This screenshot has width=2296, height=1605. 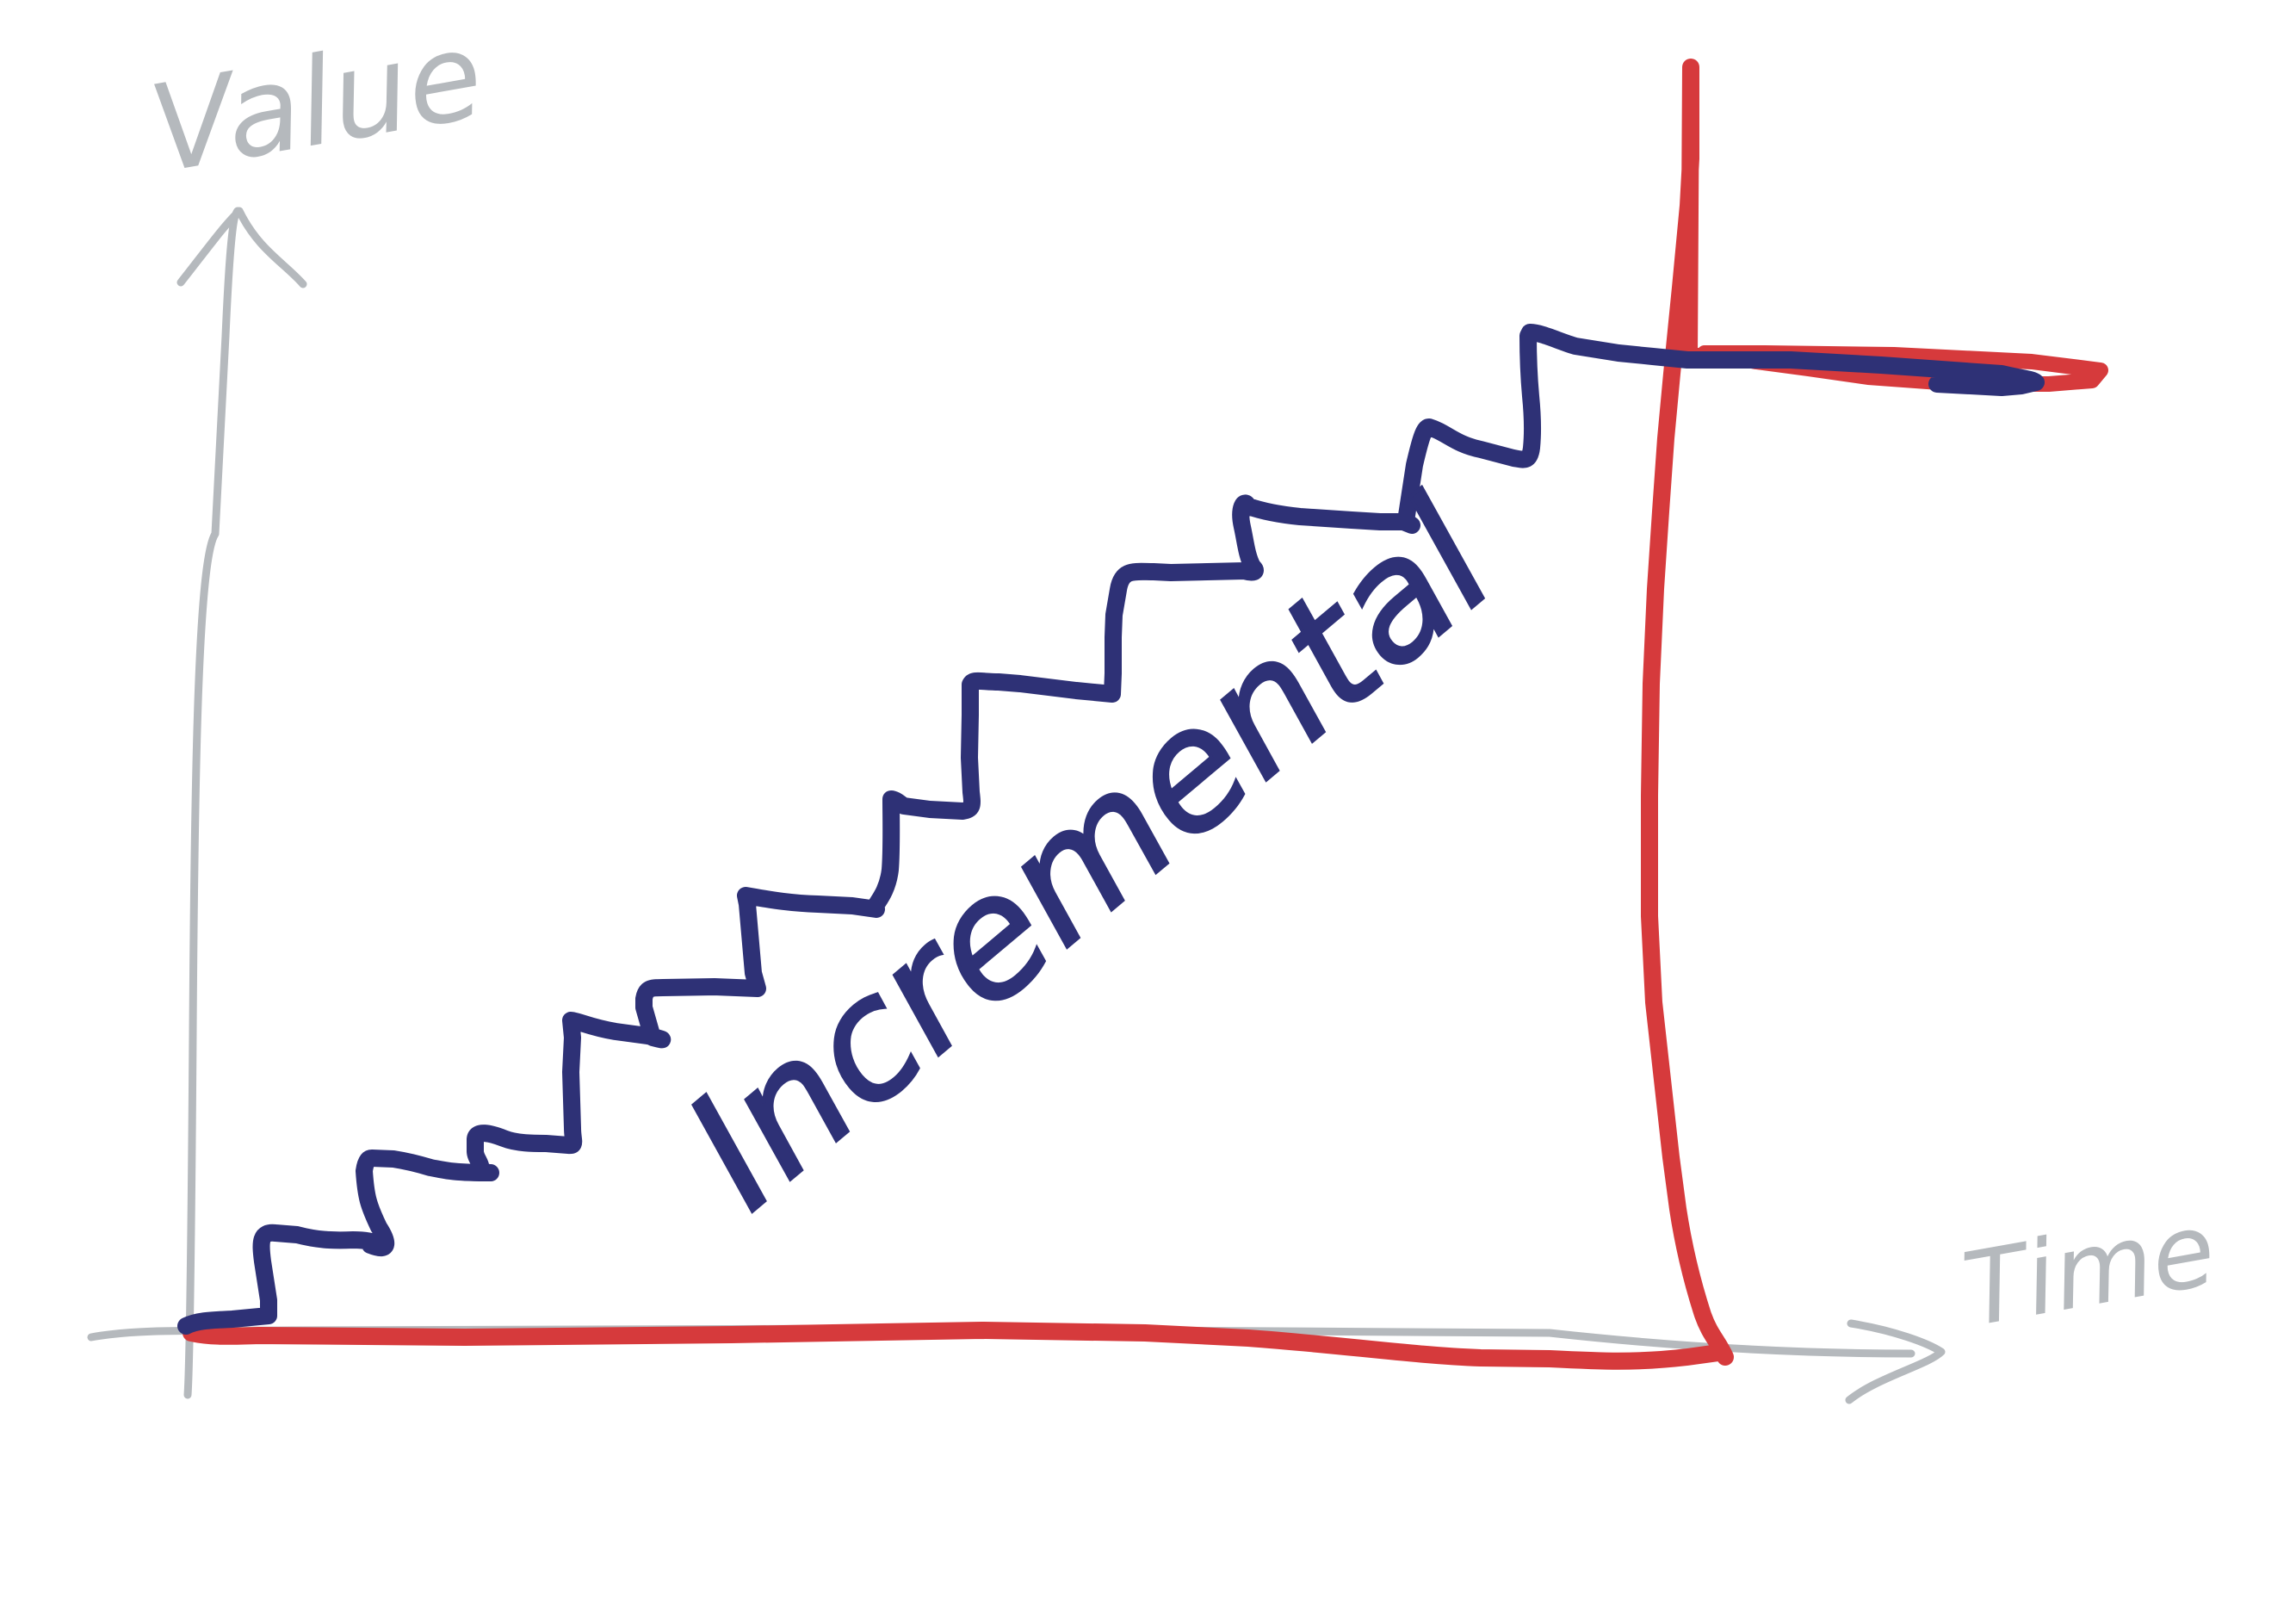 I want to click on x-axis-label: Time, so click(x=2089, y=1269).